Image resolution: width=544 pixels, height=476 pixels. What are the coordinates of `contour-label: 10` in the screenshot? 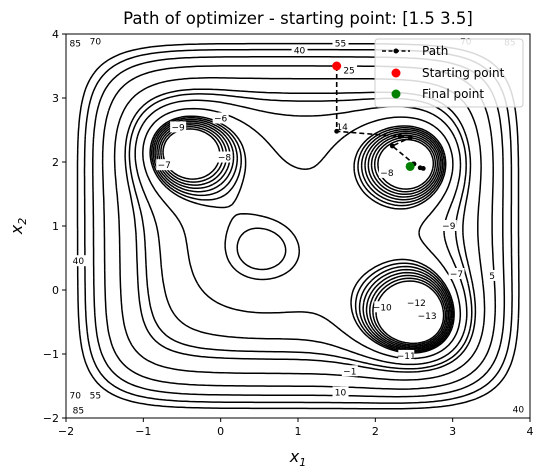 It's located at (341, 393).